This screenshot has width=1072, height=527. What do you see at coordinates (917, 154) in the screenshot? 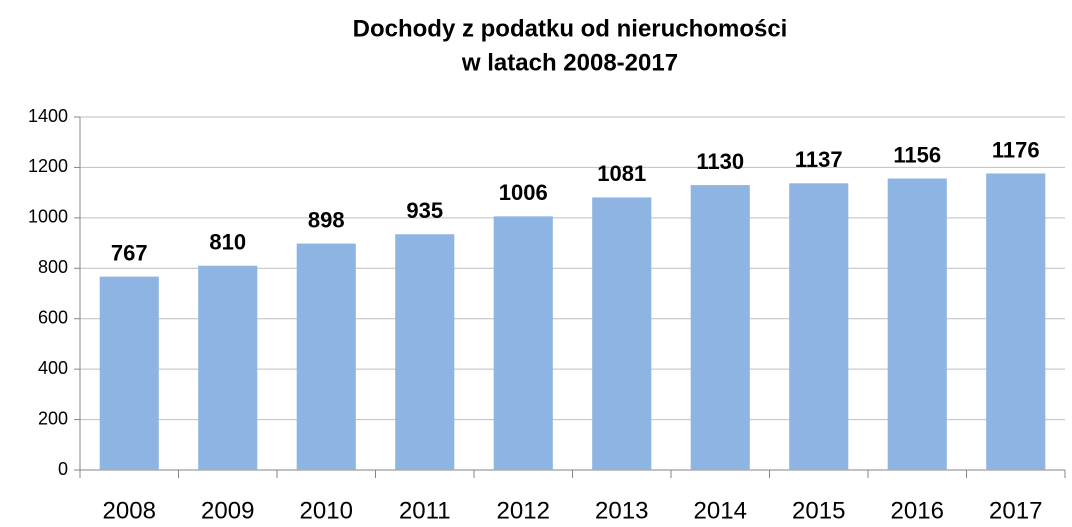
I see `data-label: 1156` at bounding box center [917, 154].